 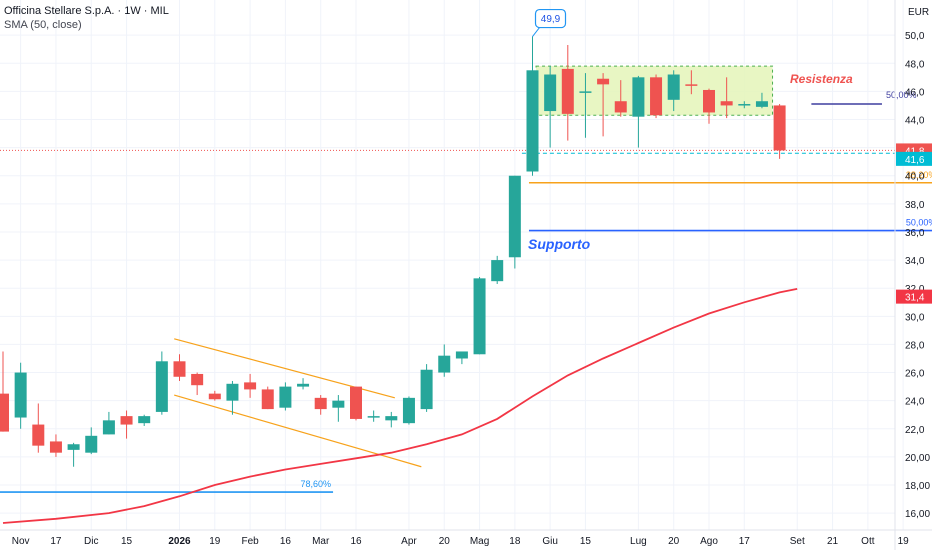 I want to click on price-tick-label: 44,0, so click(x=915, y=120).